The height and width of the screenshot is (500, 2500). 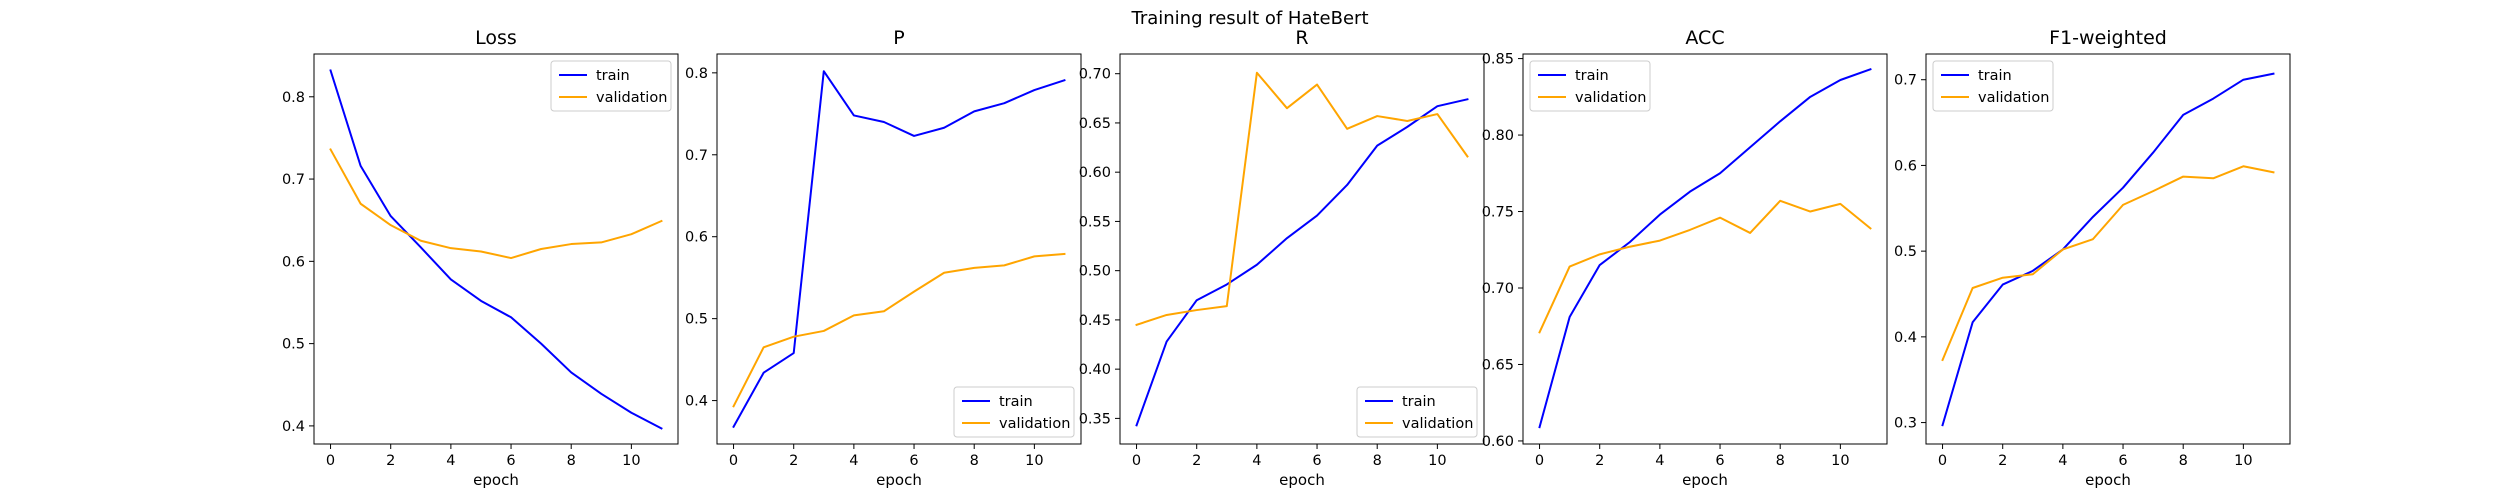 What do you see at coordinates (1095, 321) in the screenshot?
I see `y-tick-label: 0.45` at bounding box center [1095, 321].